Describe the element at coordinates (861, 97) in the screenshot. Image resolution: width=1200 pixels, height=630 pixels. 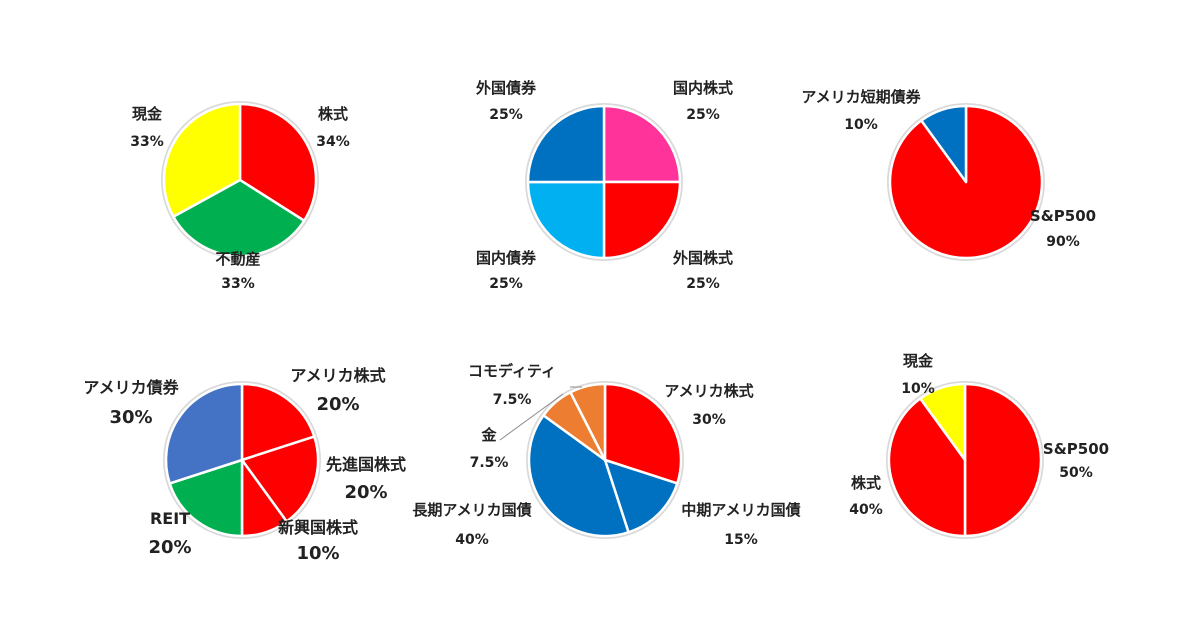
I see `slice-label: アメリカ短期債券` at that location.